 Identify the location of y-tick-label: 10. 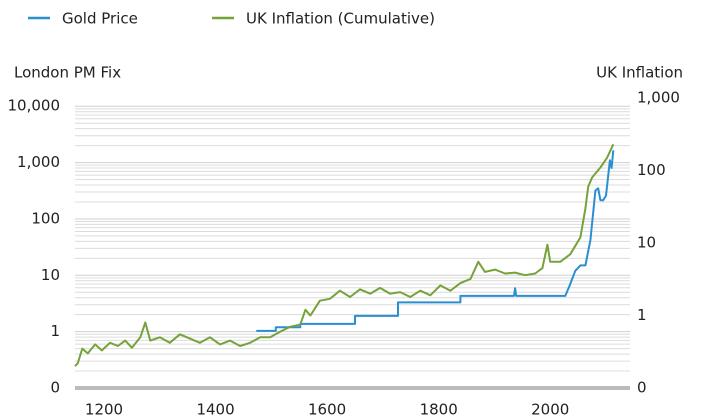
(50, 275).